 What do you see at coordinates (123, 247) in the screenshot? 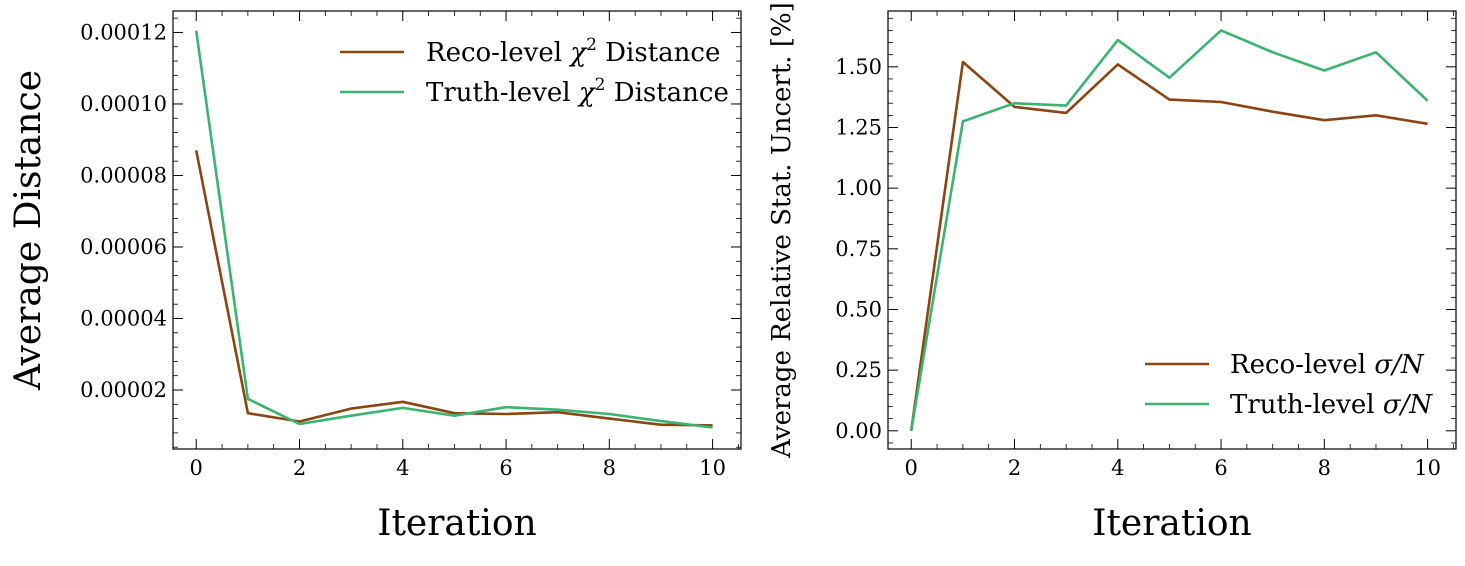
I see `y-tick-label: 0.00006` at bounding box center [123, 247].